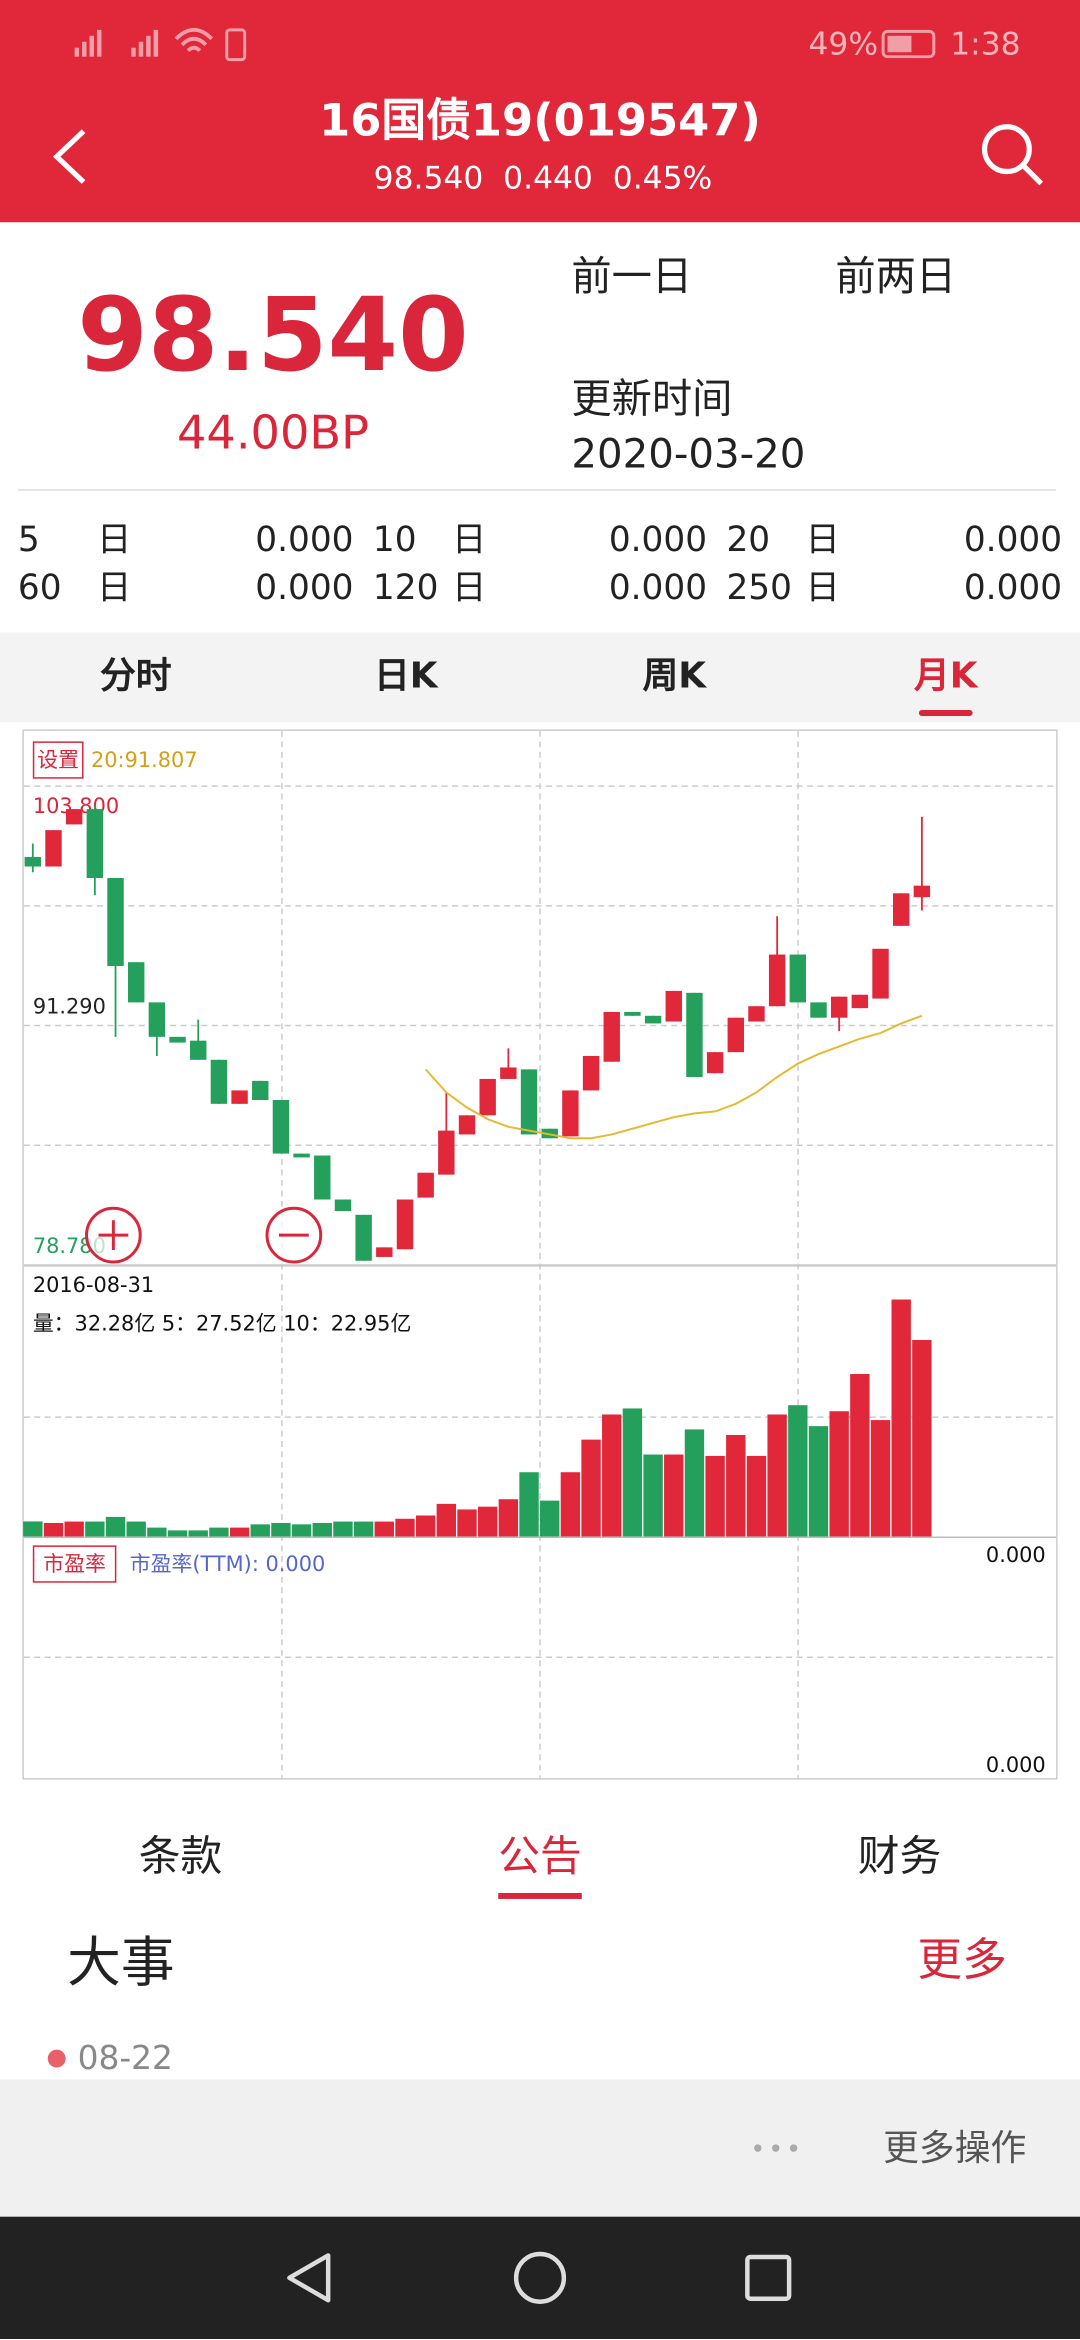  What do you see at coordinates (899, 44) in the screenshot?
I see `battery-level` at bounding box center [899, 44].